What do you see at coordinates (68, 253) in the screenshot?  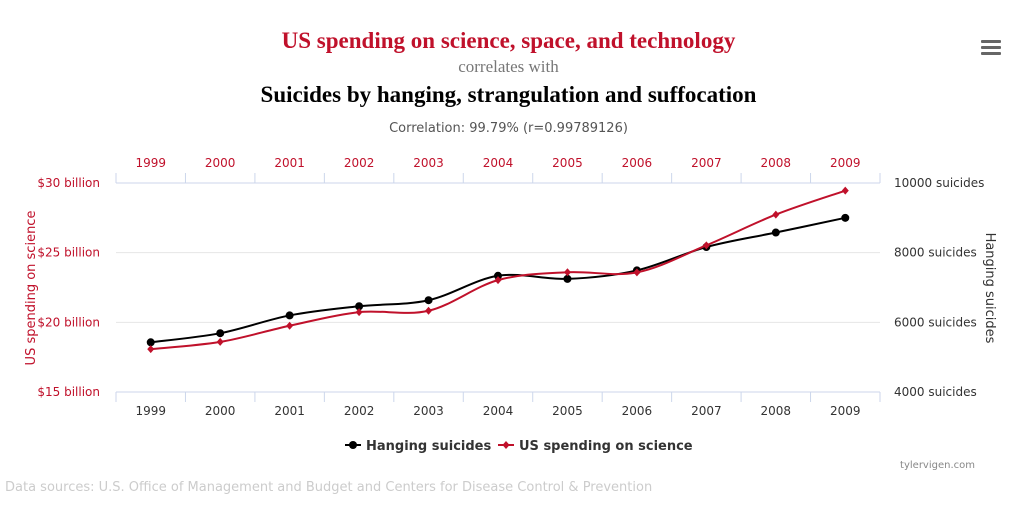 I see `left-axis-tick: $25 billion` at bounding box center [68, 253].